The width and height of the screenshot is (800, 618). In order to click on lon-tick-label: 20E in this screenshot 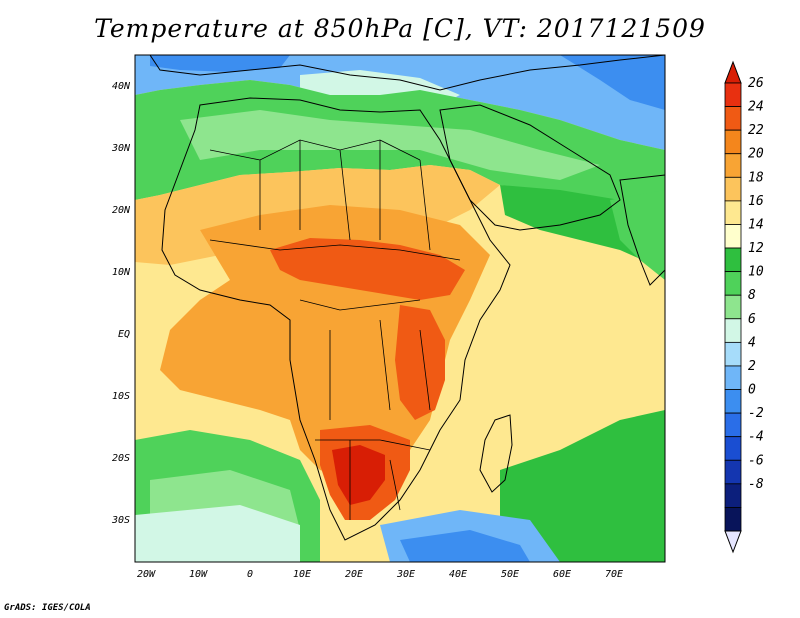, I will do `click(354, 574)`.